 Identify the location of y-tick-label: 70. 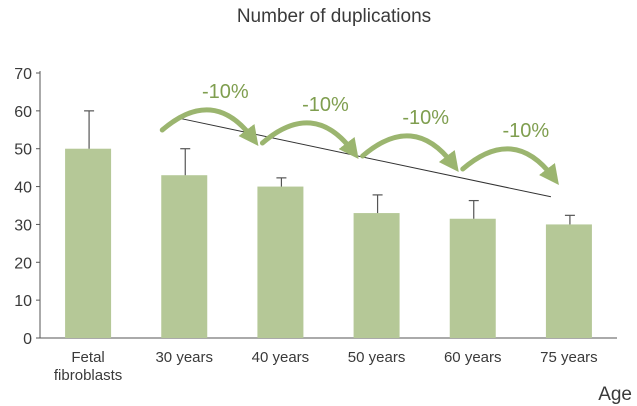
(23, 74).